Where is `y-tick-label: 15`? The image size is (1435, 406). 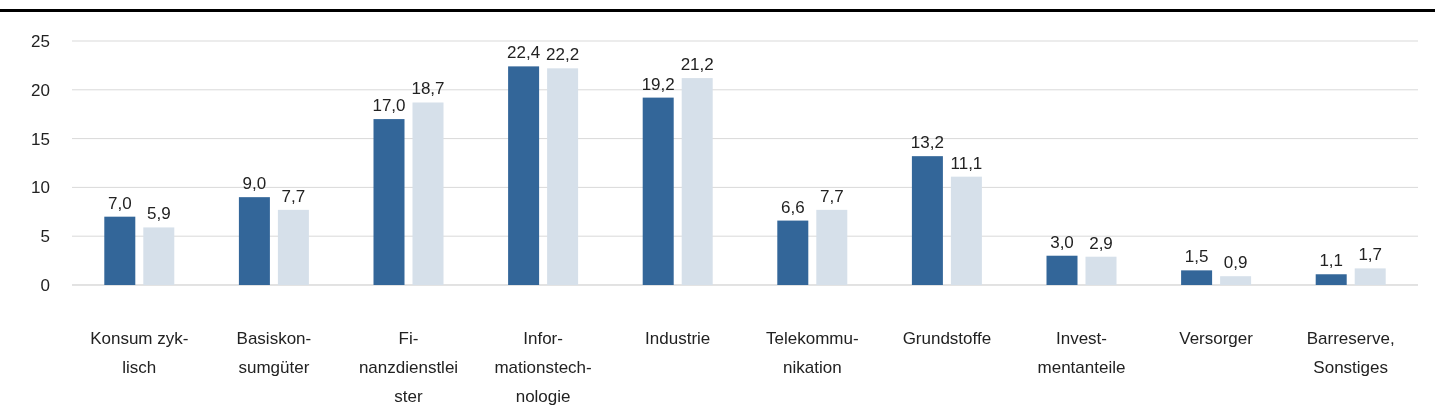
y-tick-label: 15 is located at coordinates (40, 139).